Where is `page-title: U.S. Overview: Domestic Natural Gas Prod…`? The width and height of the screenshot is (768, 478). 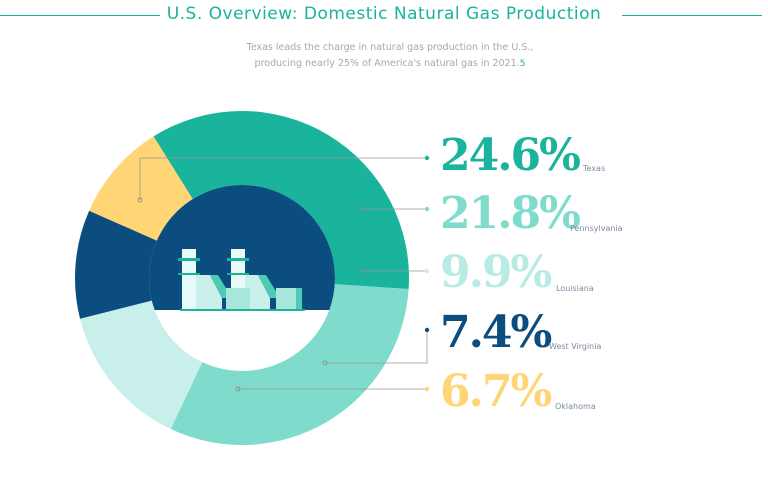 page-title: U.S. Overview: Domestic Natural Gas Prod… is located at coordinates (384, 14).